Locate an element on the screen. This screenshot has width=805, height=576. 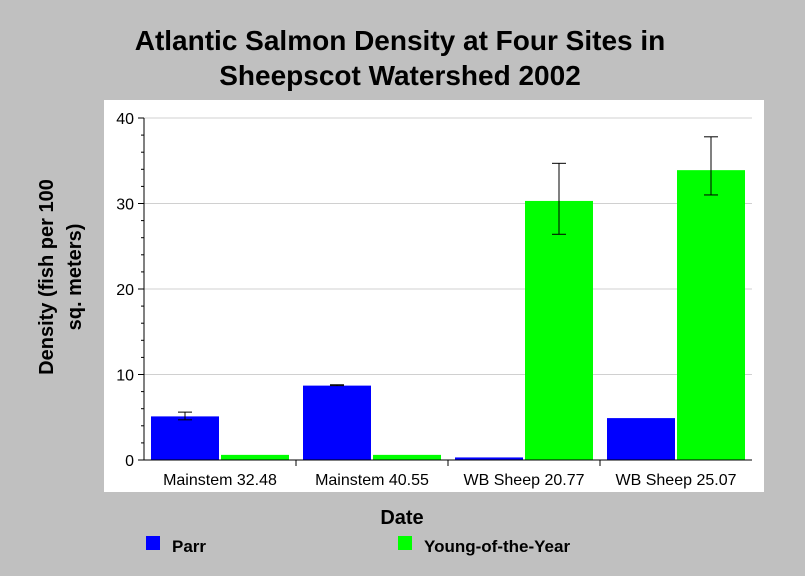
y-axis-title-line-2: sq. meters) is located at coordinates (75, 277).